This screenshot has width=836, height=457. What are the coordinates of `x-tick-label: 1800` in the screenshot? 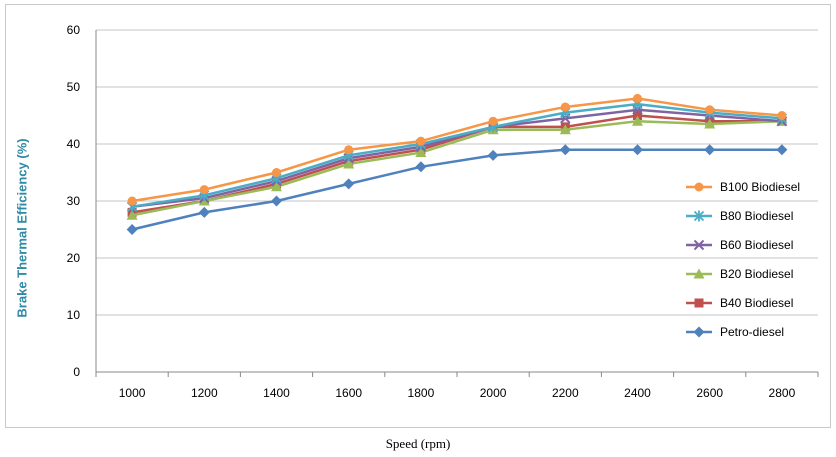 It's located at (421, 393).